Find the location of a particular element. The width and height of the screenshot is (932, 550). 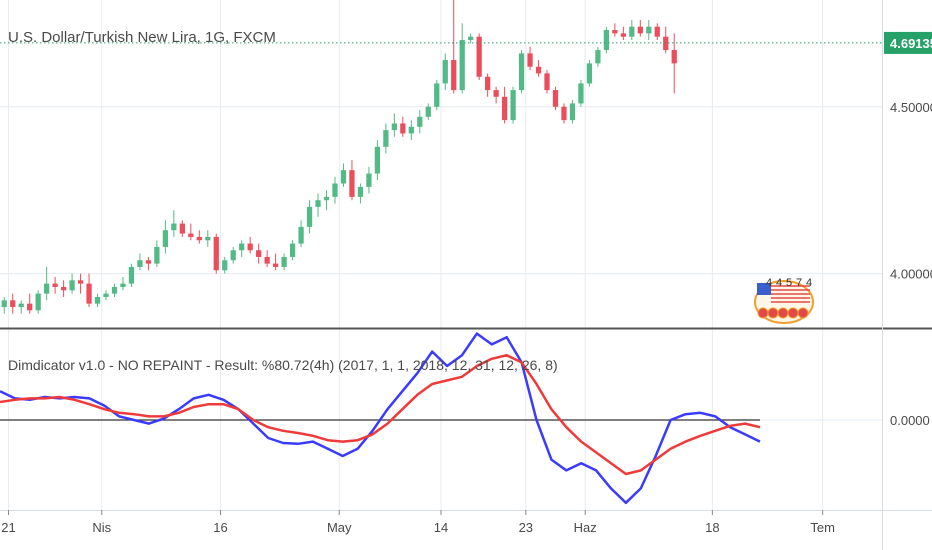

indicator-tick-label-0: 0.0000 is located at coordinates (910, 420).